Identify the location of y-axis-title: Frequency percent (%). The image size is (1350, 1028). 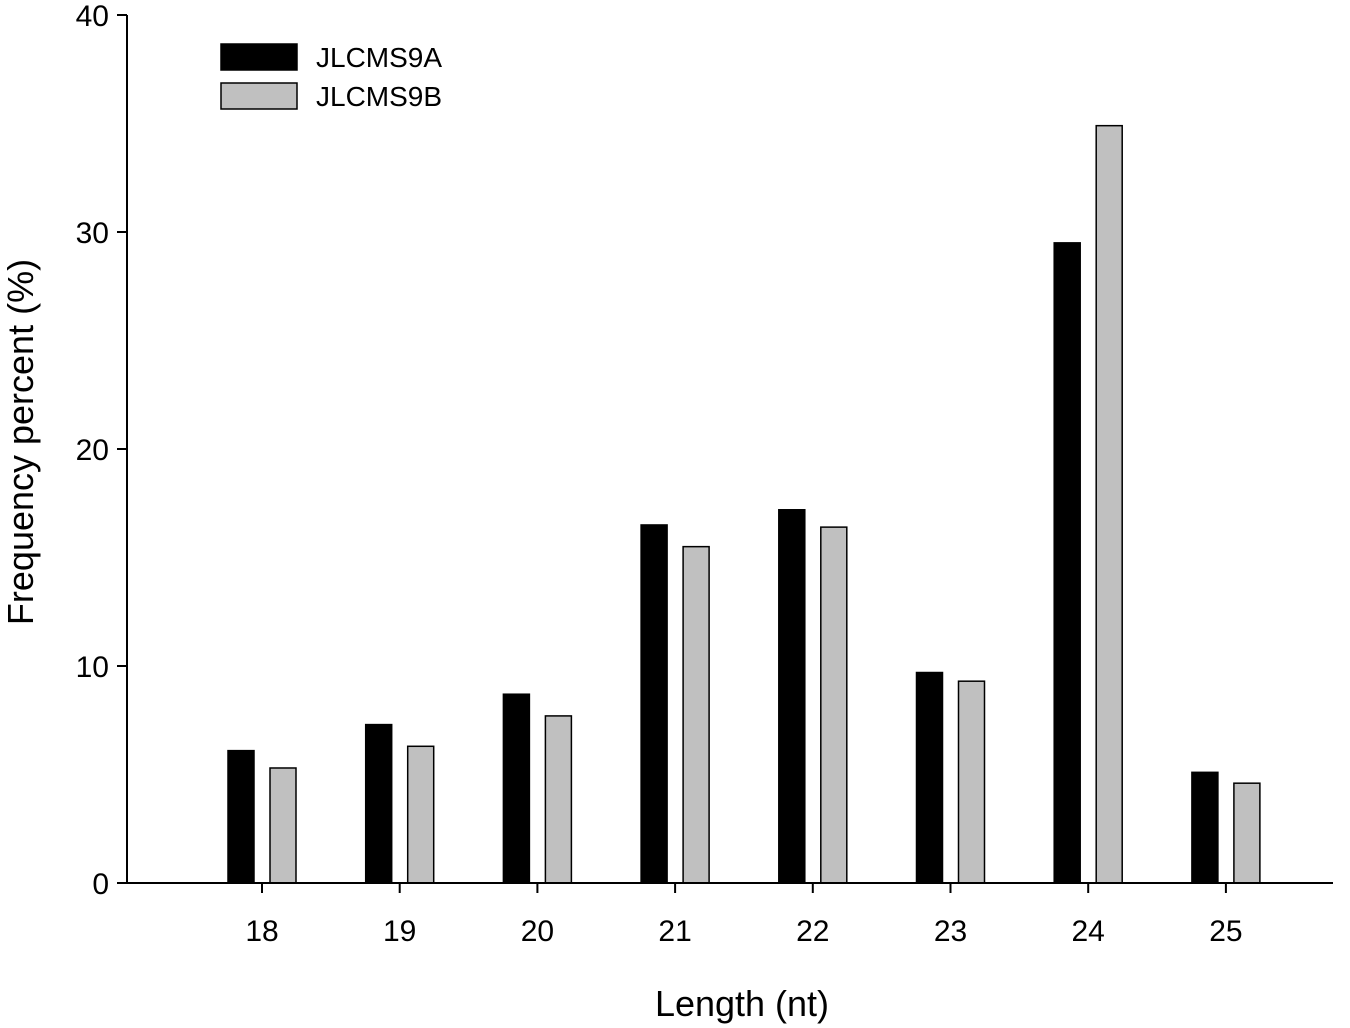
(20, 442).